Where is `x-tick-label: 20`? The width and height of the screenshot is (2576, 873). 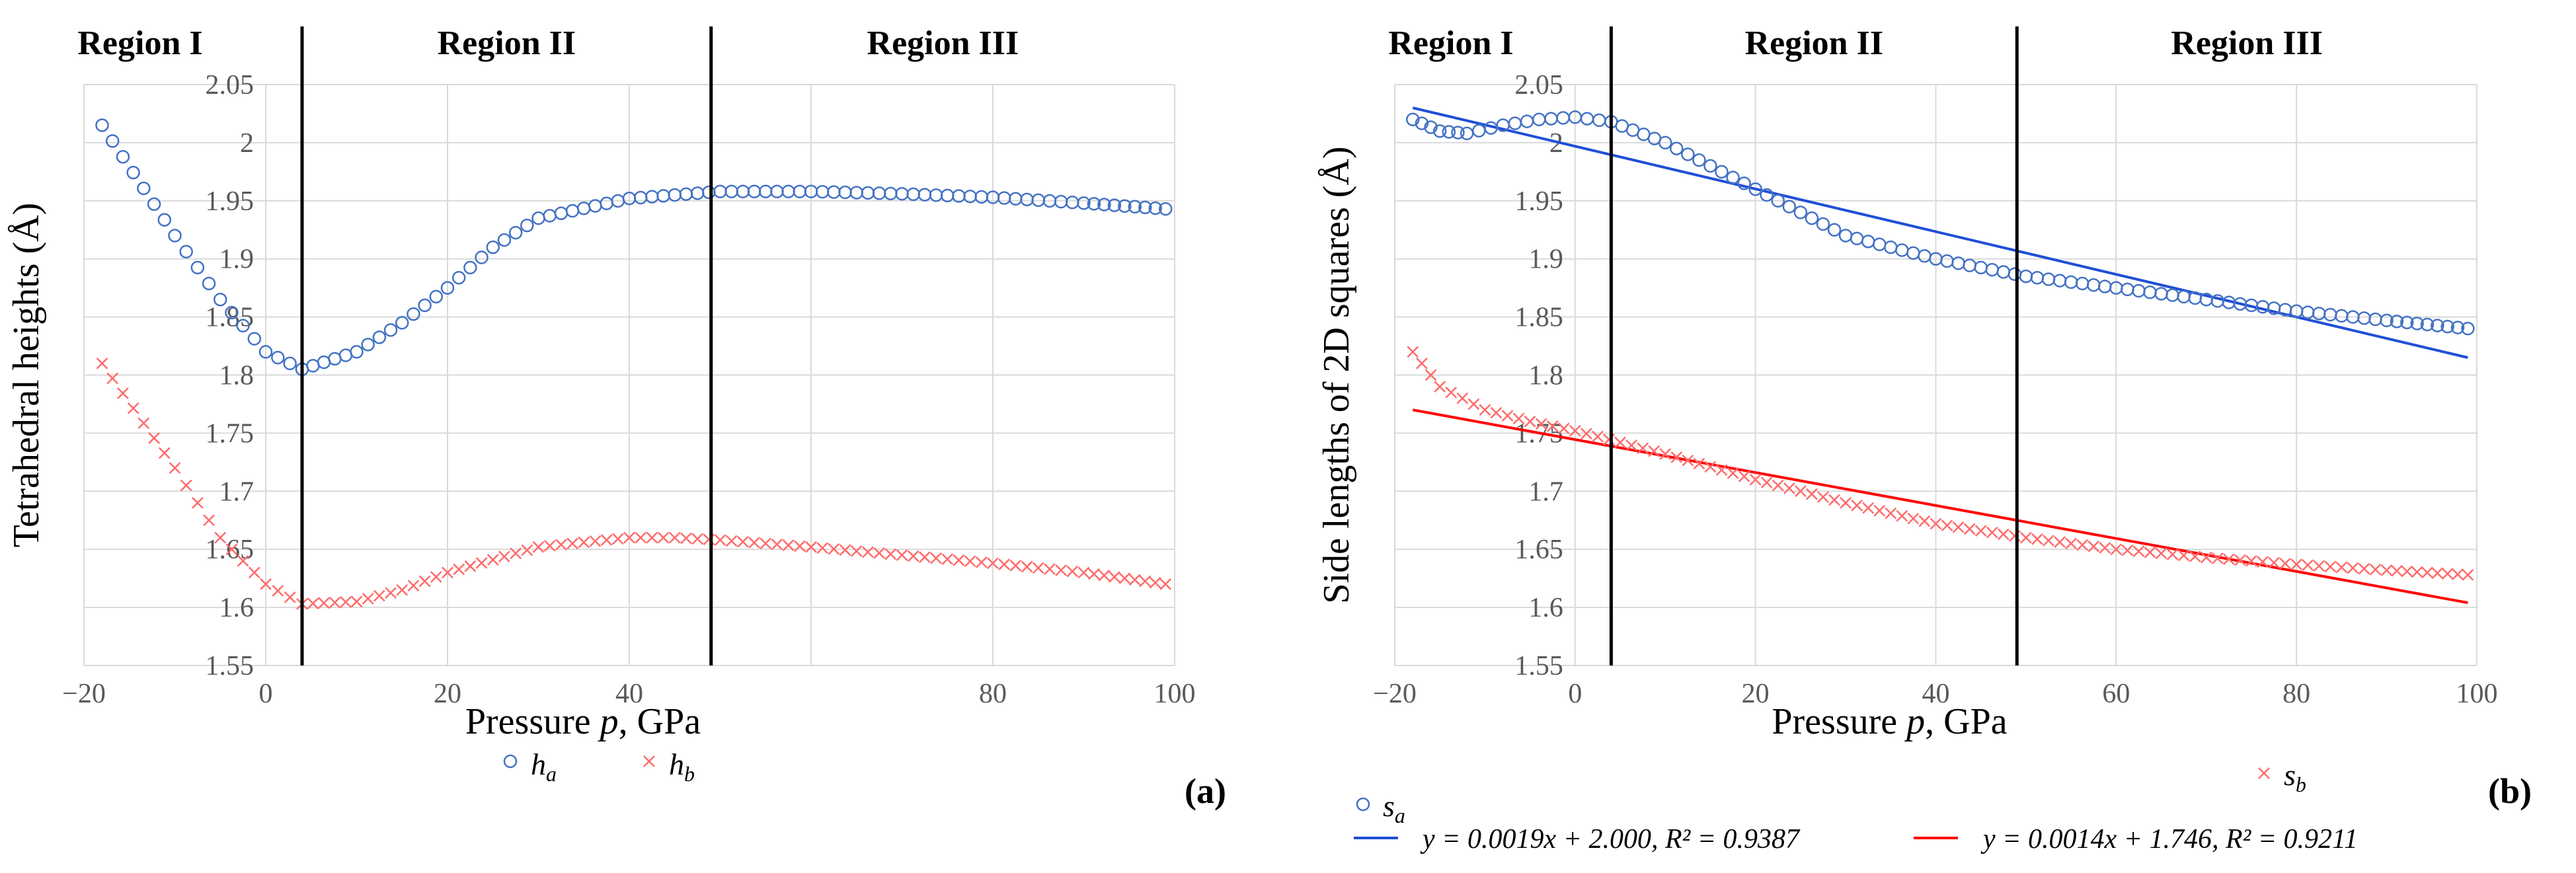
x-tick-label: 20 is located at coordinates (447, 694).